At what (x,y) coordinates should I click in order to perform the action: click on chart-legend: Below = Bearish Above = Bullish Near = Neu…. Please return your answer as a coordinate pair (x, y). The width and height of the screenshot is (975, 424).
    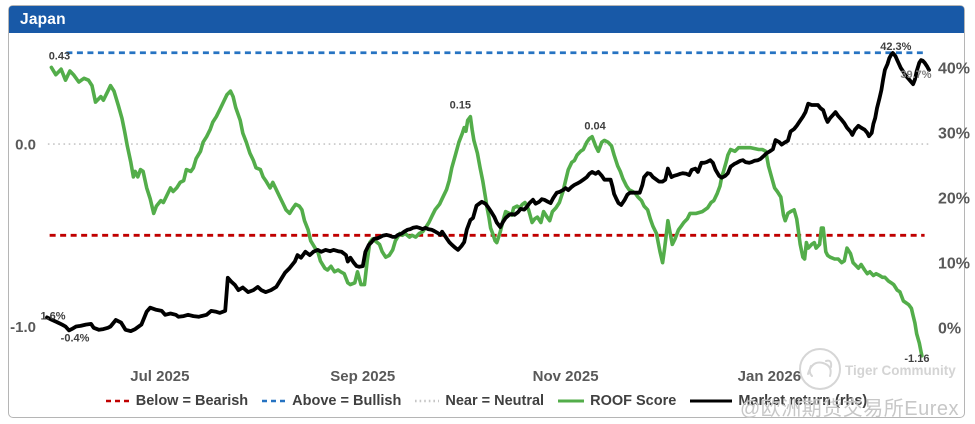
    Looking at the image, I should click on (486, 401).